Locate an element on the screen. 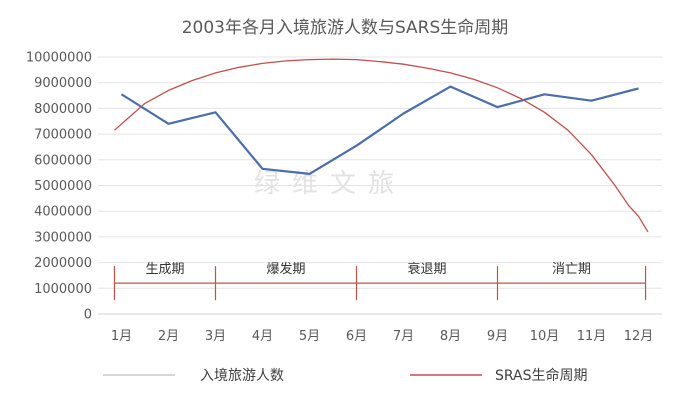 Image resolution: width=691 pixels, height=413 pixels. y-tick-label: 0 is located at coordinates (88, 315).